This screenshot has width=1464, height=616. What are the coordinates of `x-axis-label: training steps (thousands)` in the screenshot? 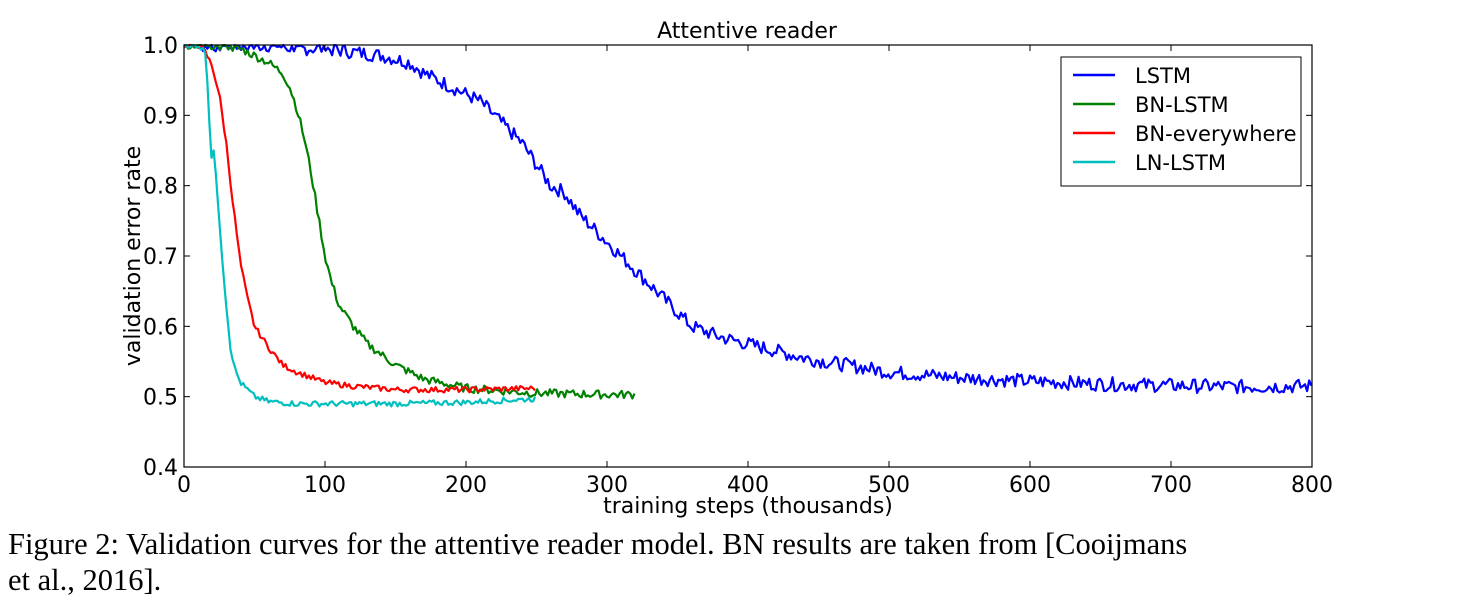 It's located at (748, 506).